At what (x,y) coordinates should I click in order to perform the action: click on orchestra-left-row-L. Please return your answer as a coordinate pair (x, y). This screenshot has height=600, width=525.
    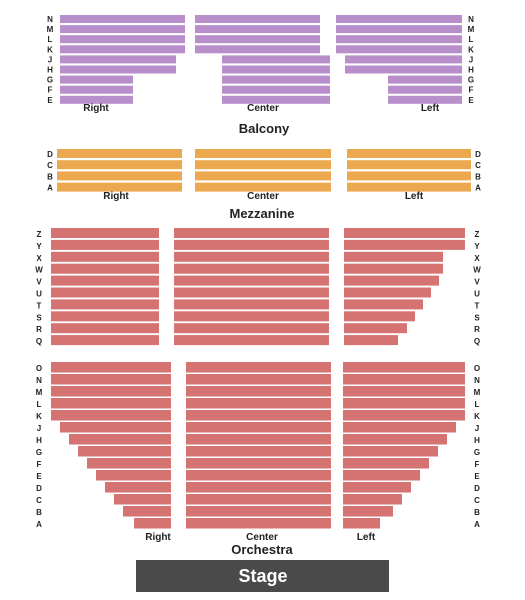
    Looking at the image, I should click on (404, 403).